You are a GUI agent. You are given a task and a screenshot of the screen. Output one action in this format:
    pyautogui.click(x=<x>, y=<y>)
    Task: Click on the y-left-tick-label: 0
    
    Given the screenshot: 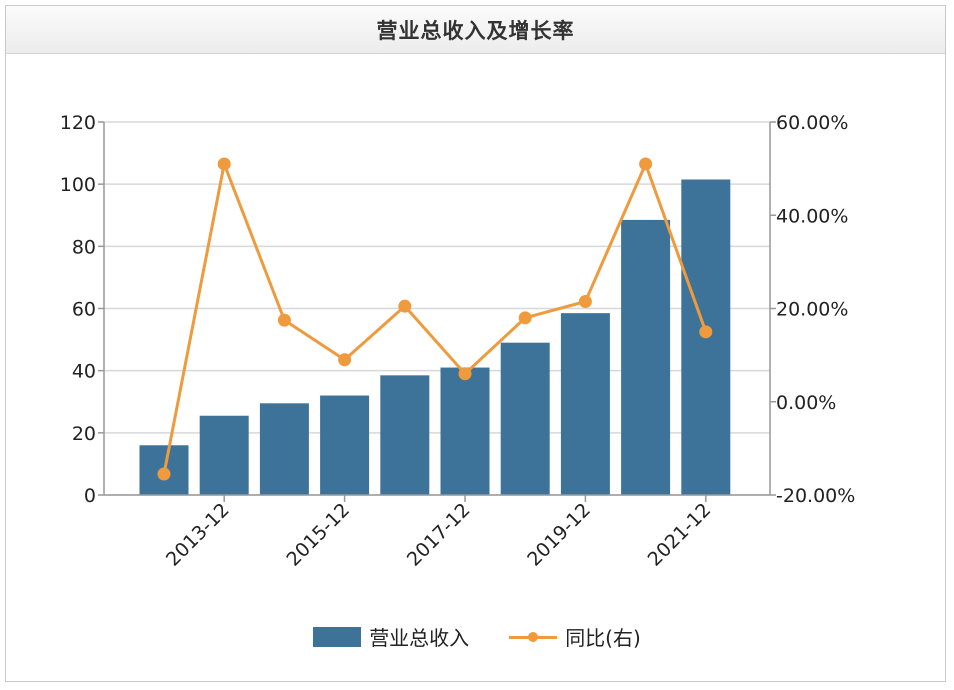 What is the action you would take?
    pyautogui.click(x=90, y=496)
    